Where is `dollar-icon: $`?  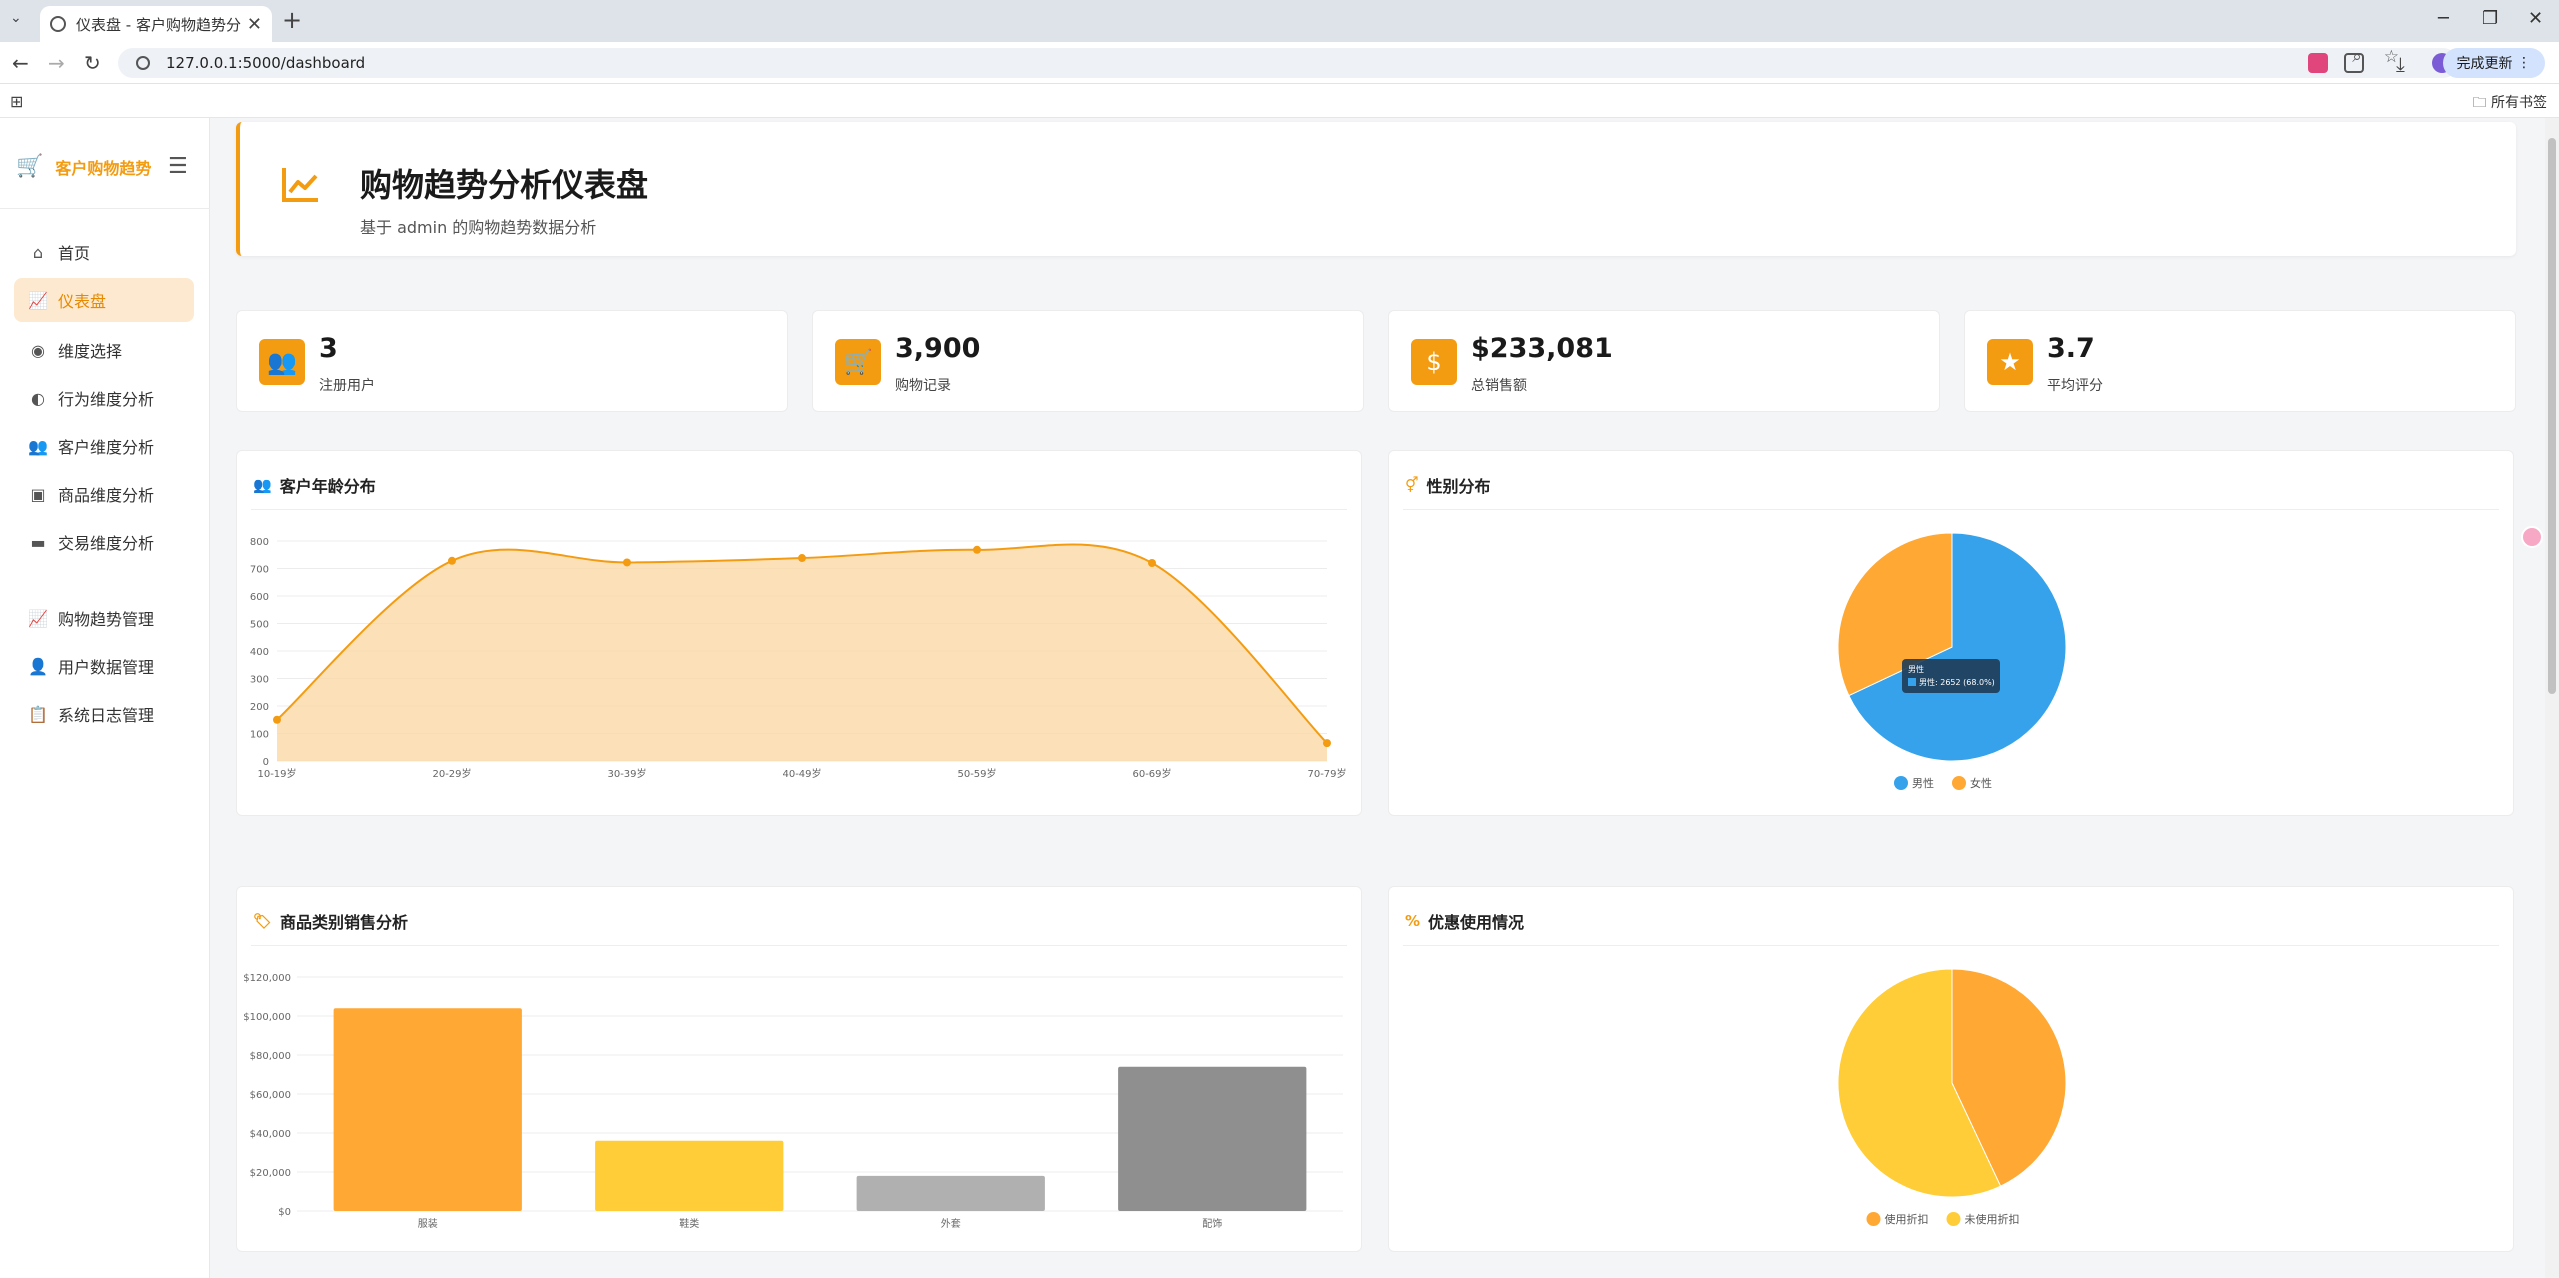
dollar-icon: $ is located at coordinates (1434, 362).